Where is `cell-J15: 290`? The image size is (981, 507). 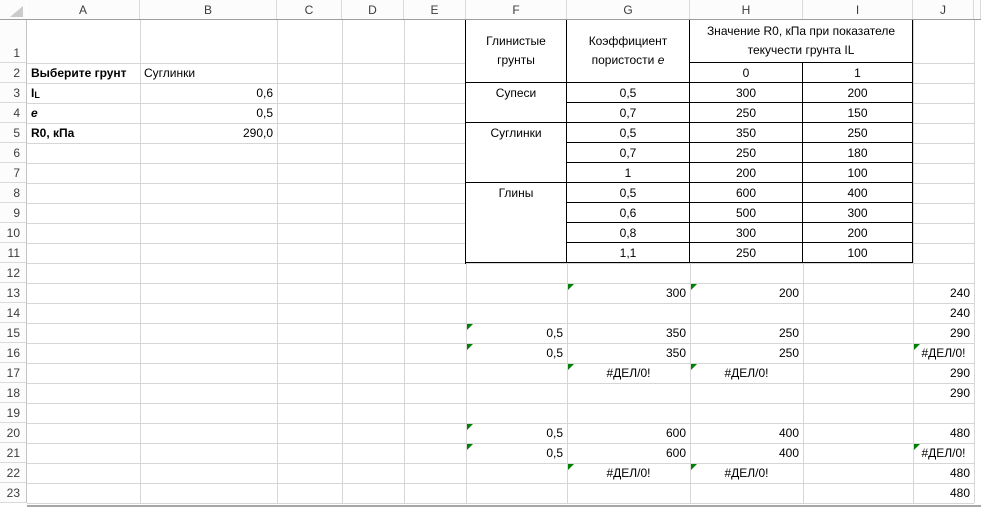
cell-J15: 290 is located at coordinates (943, 333).